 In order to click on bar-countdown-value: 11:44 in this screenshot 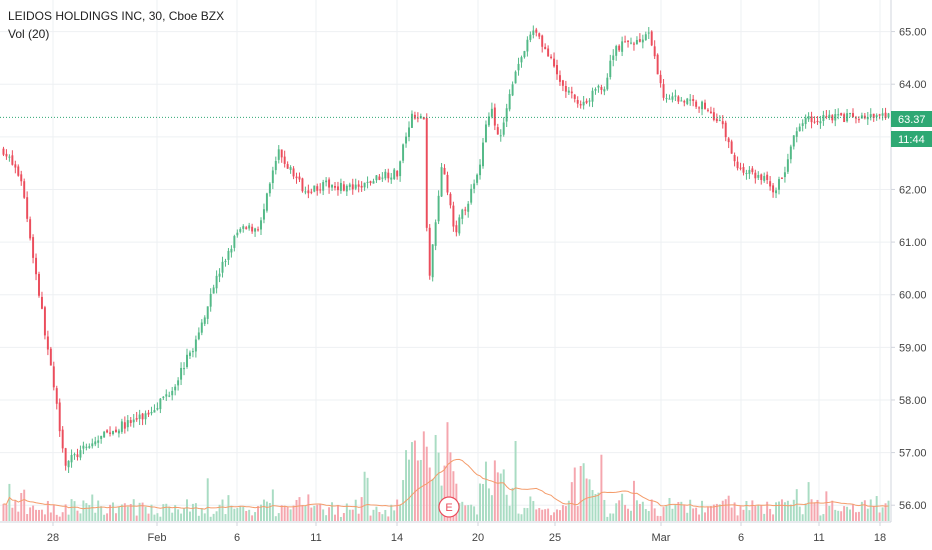, I will do `click(911, 140)`.